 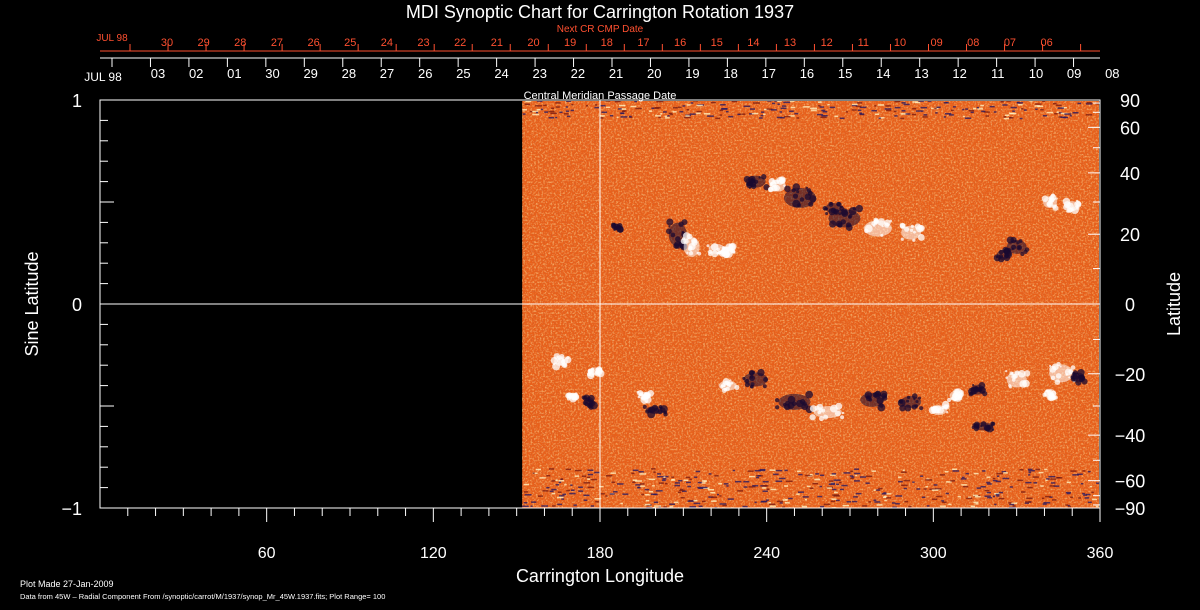 I want to click on next-date-label: 29, so click(x=204, y=43).